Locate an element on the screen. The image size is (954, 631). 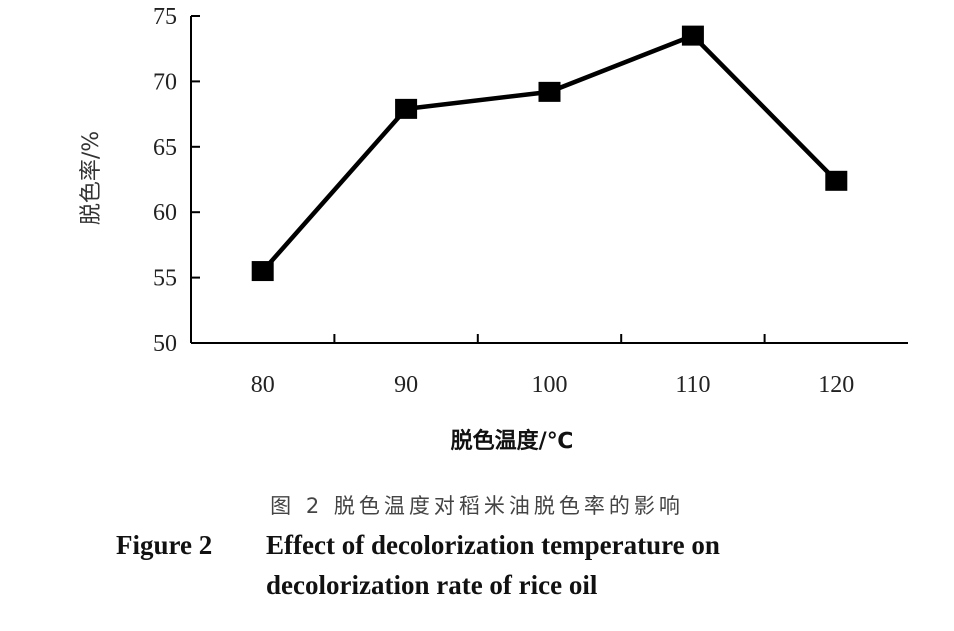
x-tick-label: 100 is located at coordinates (550, 385).